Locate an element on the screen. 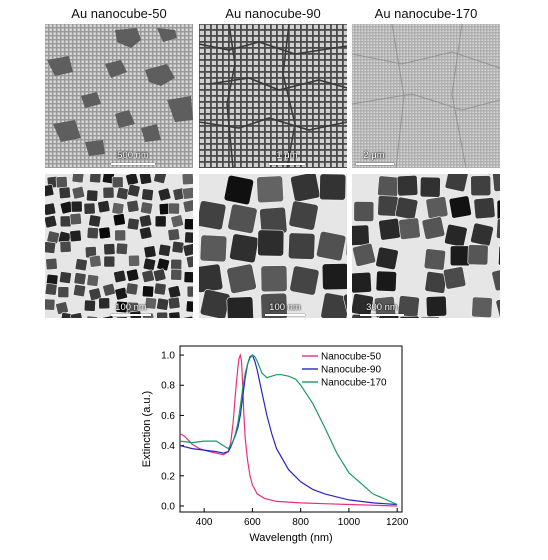  y-tick-label: 0.2 is located at coordinates (168, 476).